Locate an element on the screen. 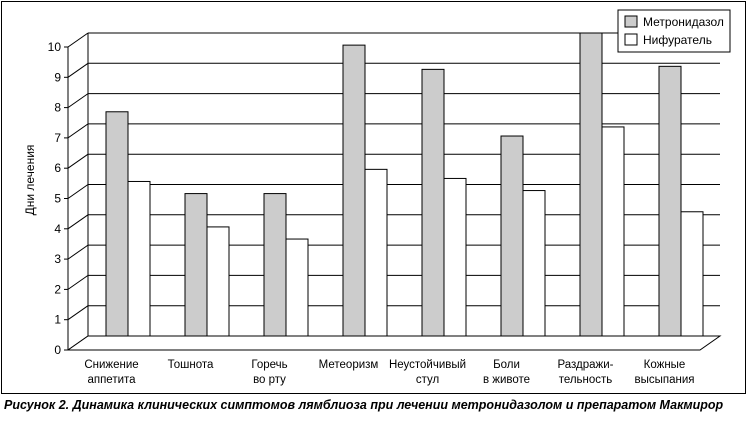 The width and height of the screenshot is (749, 431). legend-label-nifuratel: Нифуратель is located at coordinates (677, 40).